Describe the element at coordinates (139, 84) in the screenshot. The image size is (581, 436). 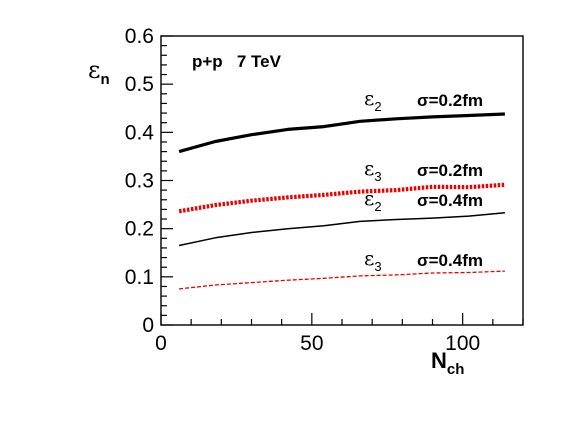
I see `y-tick-label: 0.5` at that location.